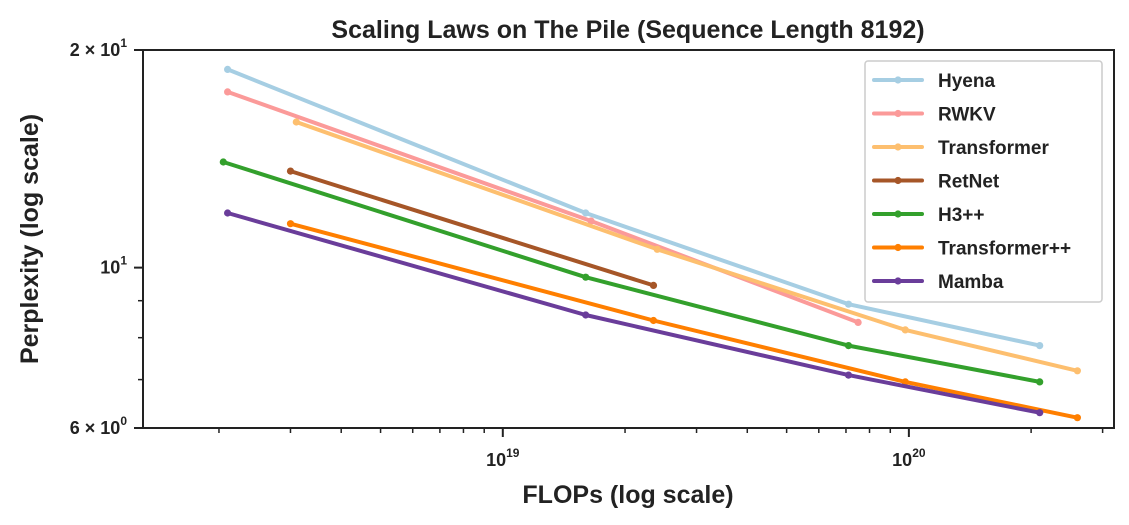  What do you see at coordinates (113, 266) in the screenshot?
I see `y-tick-label: 101` at bounding box center [113, 266].